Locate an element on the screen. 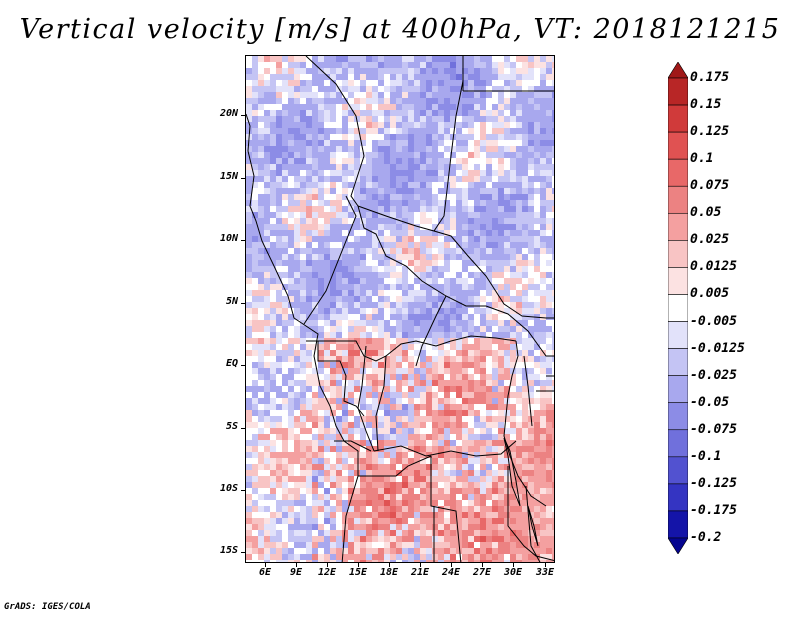 This screenshot has width=800, height=618. colorbar-label: 0.075 is located at coordinates (710, 186).